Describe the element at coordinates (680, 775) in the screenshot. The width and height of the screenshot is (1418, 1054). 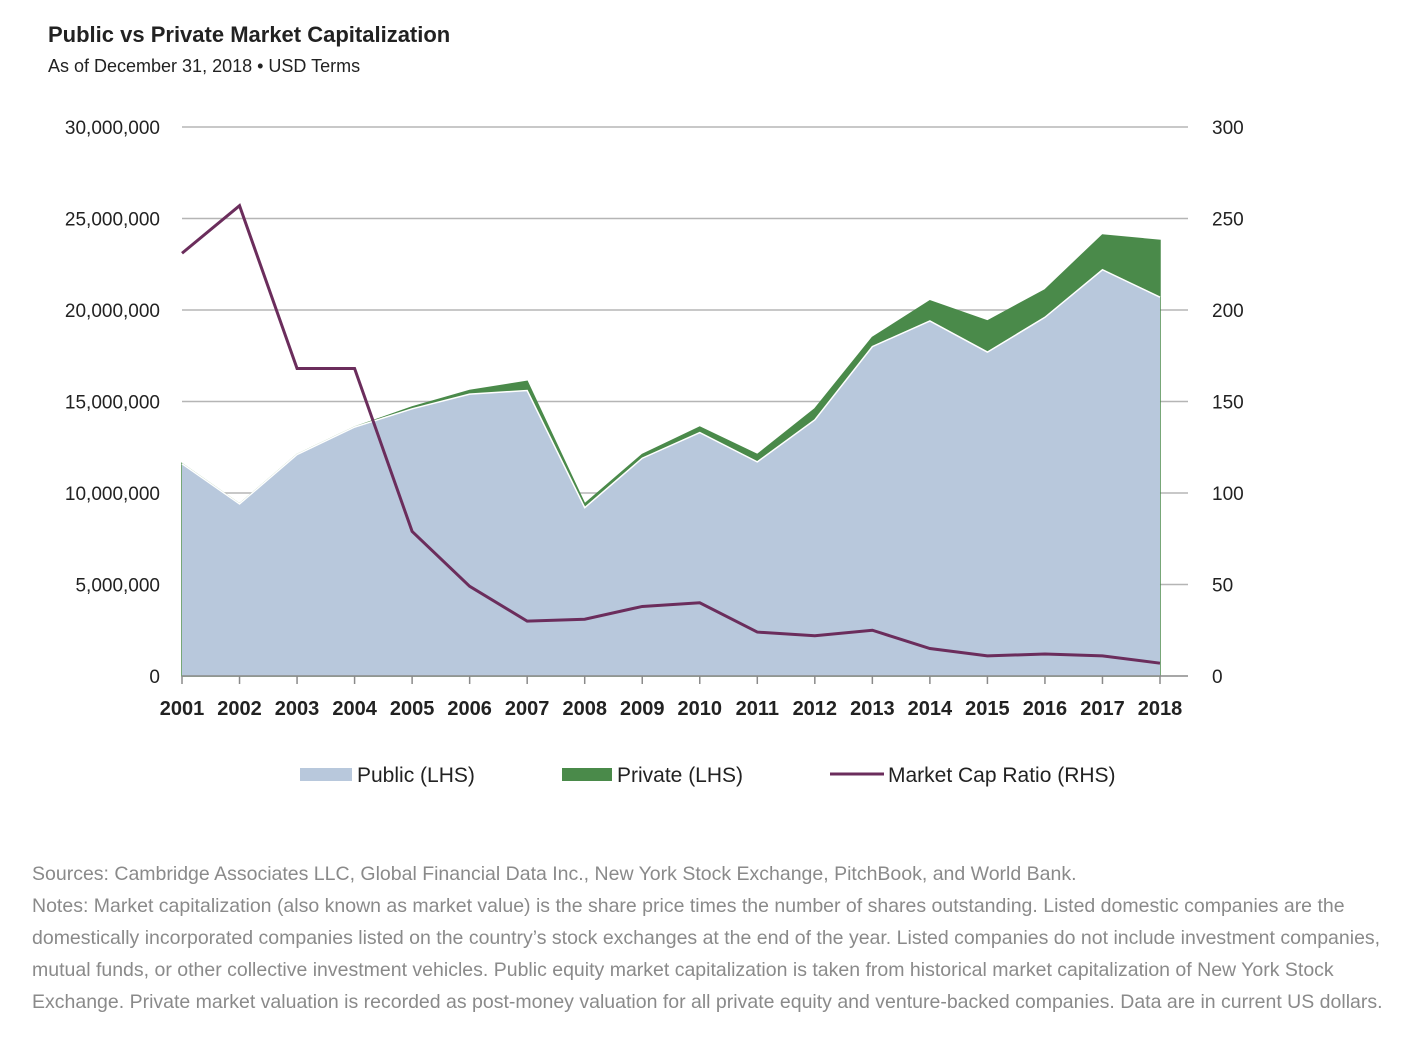
I see `legend-label-private: Private (LHS)` at that location.